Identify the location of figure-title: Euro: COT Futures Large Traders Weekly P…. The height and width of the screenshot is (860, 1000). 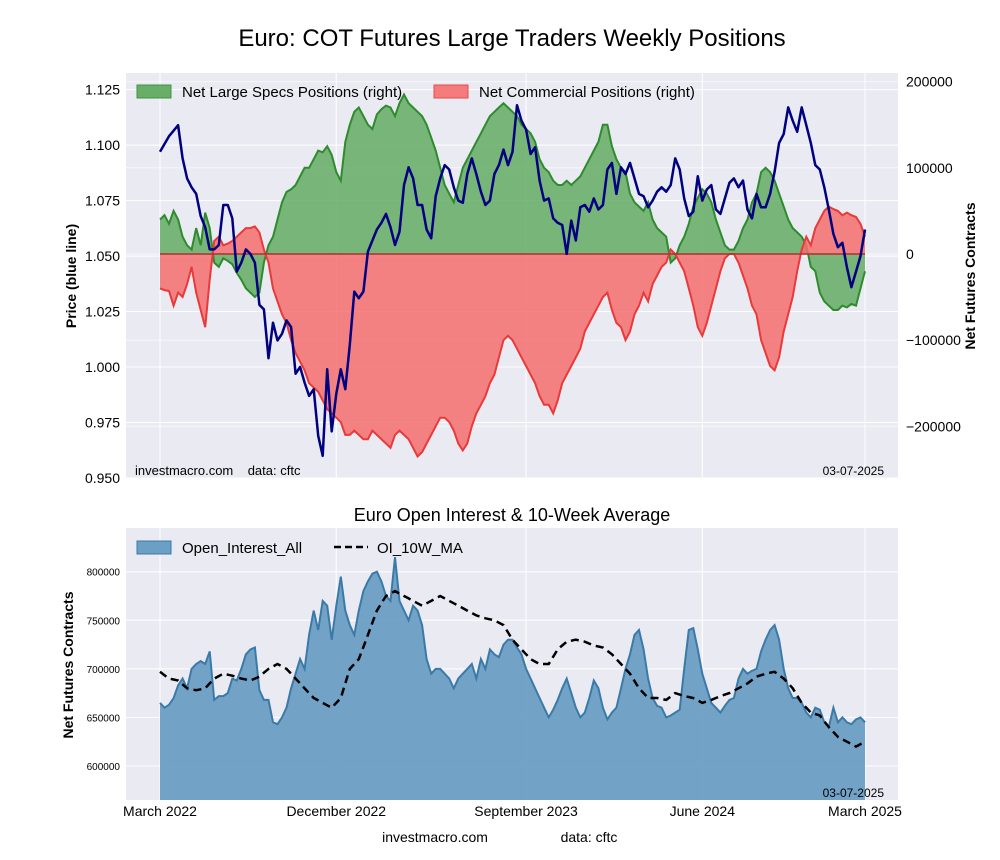
(511, 38).